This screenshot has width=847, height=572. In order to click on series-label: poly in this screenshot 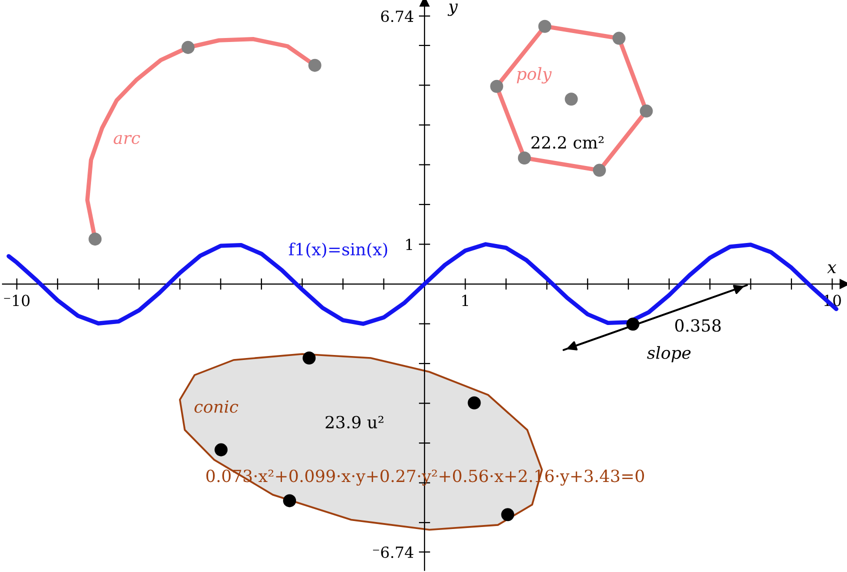, I will do `click(534, 75)`.